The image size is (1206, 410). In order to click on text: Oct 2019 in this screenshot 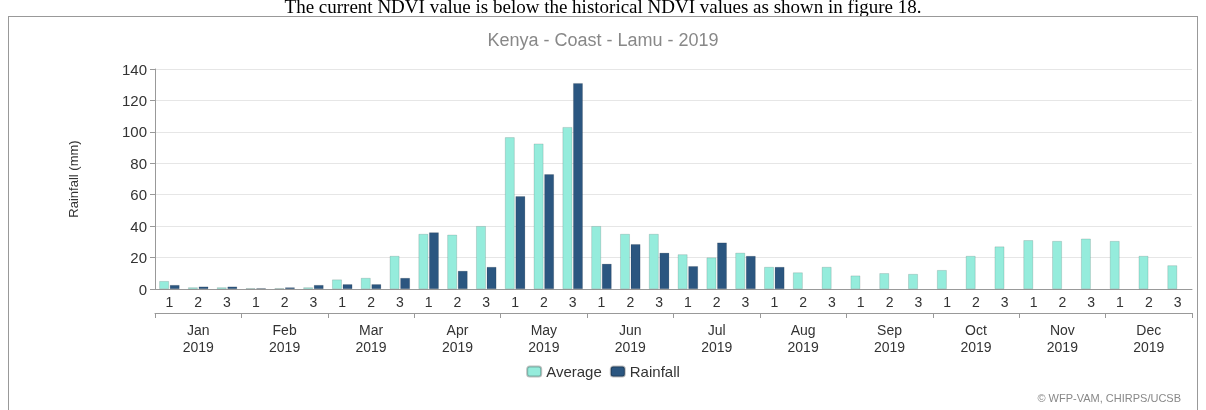, I will do `click(976, 338)`.